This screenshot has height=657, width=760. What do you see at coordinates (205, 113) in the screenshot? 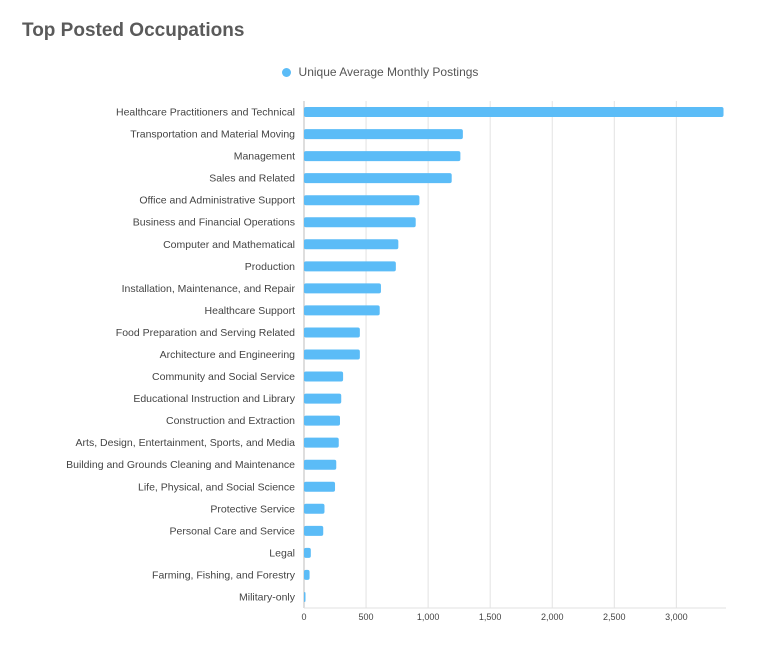
I see `category-label: Healthcare Practitioners and Technical` at bounding box center [205, 113].